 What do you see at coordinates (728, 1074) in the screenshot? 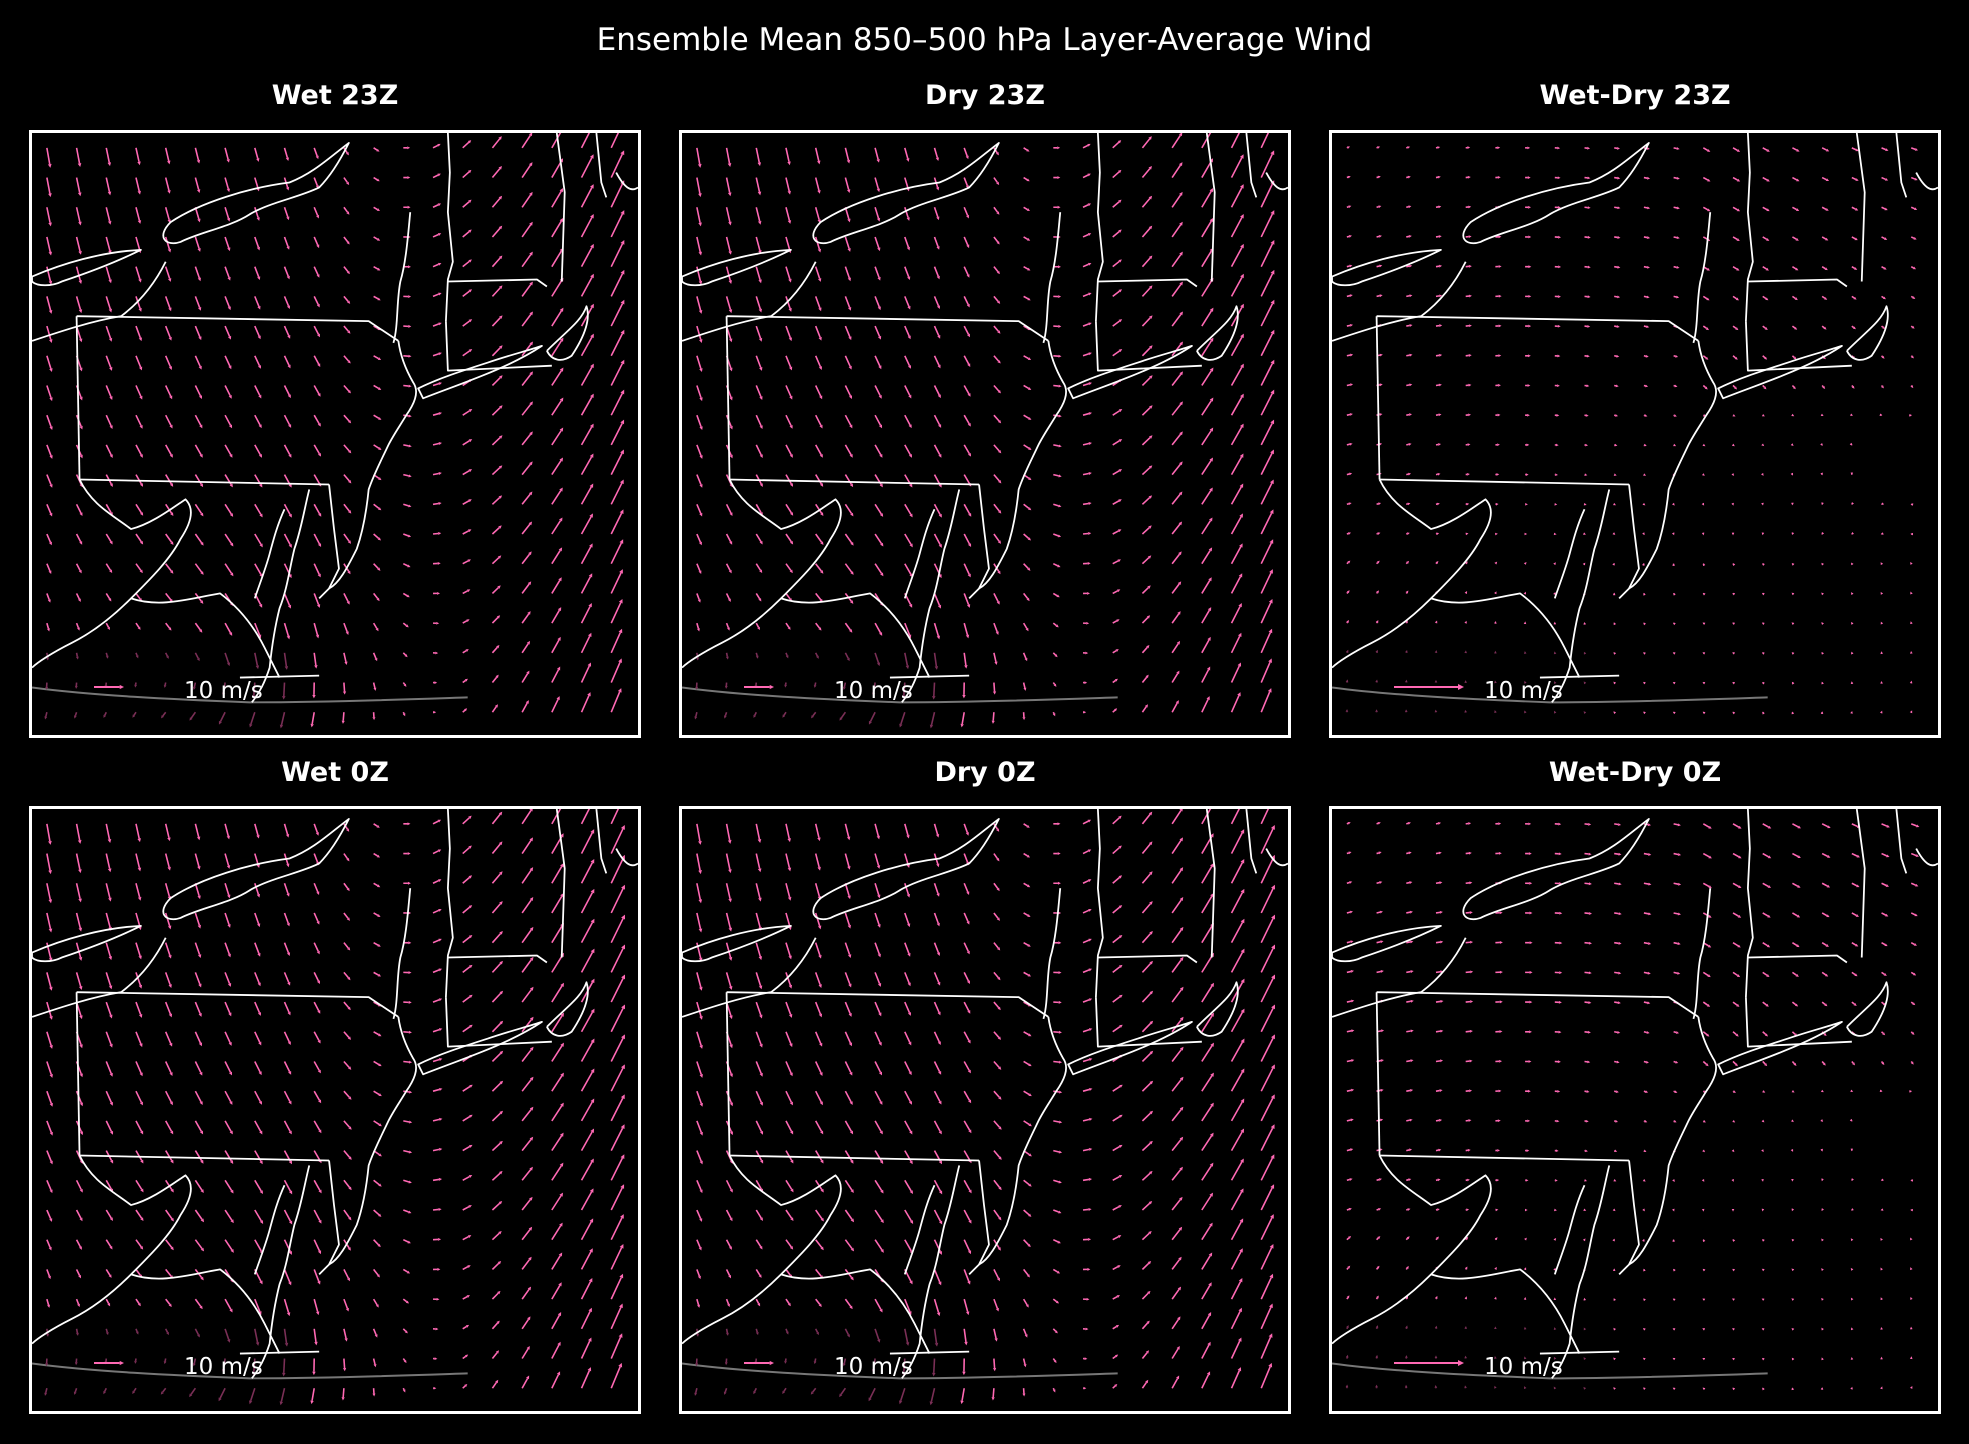
I see `map-line-paWest` at bounding box center [728, 1074].